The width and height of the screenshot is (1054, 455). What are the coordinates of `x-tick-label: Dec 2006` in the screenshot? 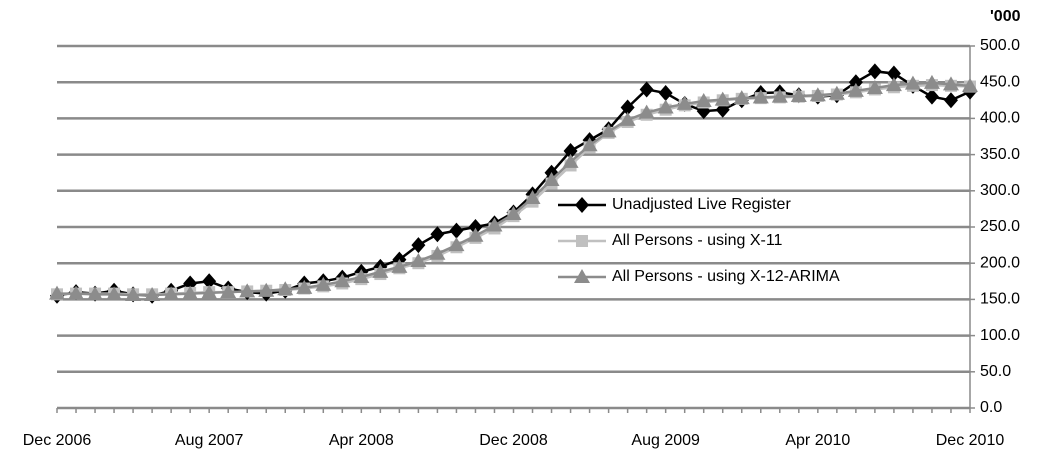 It's located at (57, 440).